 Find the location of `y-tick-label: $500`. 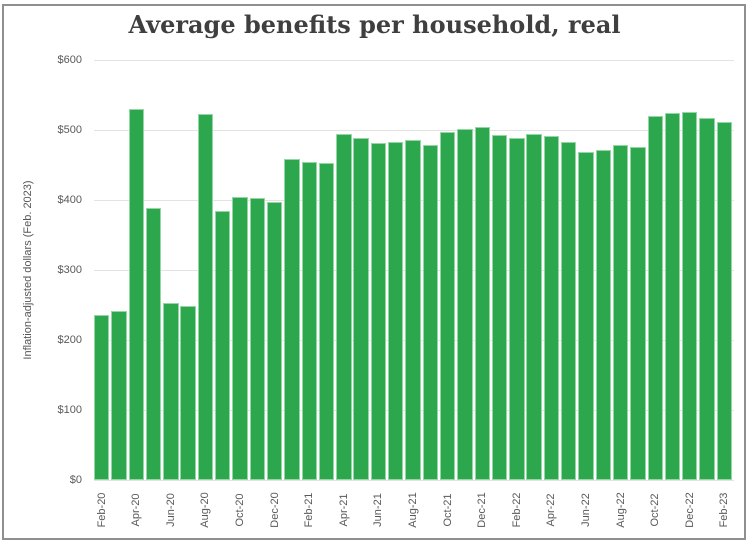

y-tick-label: $500 is located at coordinates (69, 129).